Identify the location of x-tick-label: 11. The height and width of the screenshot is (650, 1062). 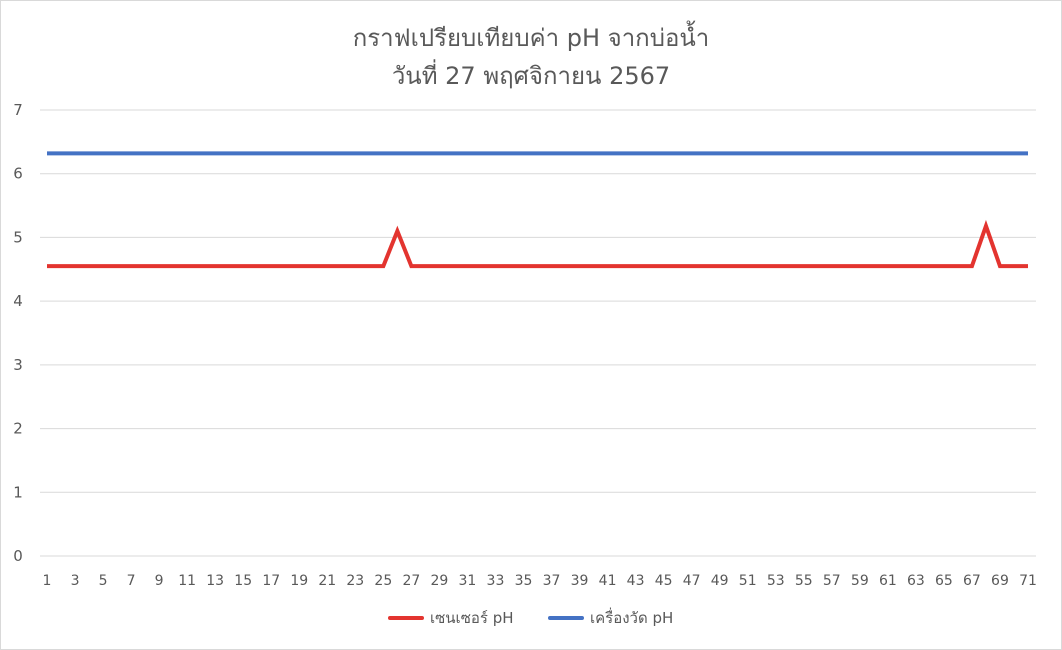
(187, 581).